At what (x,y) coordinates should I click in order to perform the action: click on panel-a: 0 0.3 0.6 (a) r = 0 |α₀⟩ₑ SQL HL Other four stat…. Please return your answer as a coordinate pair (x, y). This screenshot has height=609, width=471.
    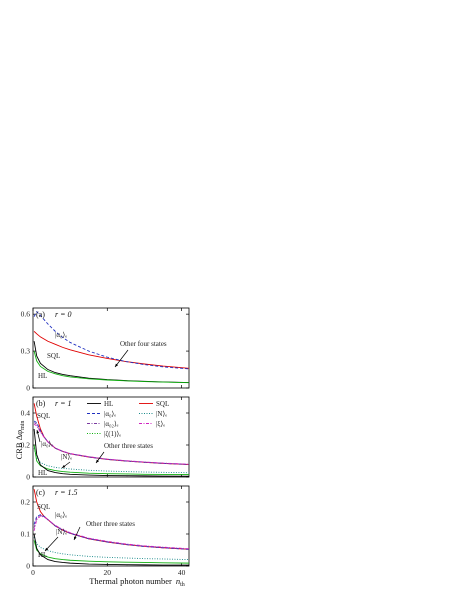
    Looking at the image, I should click on (105, 350).